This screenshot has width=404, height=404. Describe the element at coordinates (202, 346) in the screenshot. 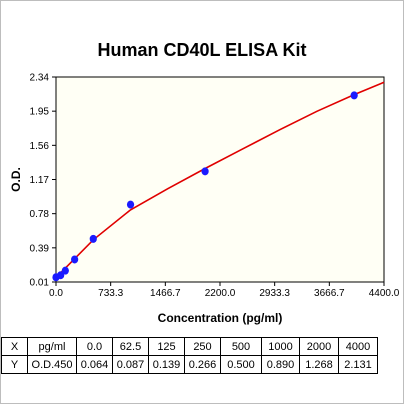

I see `table-cell: 250` at that location.